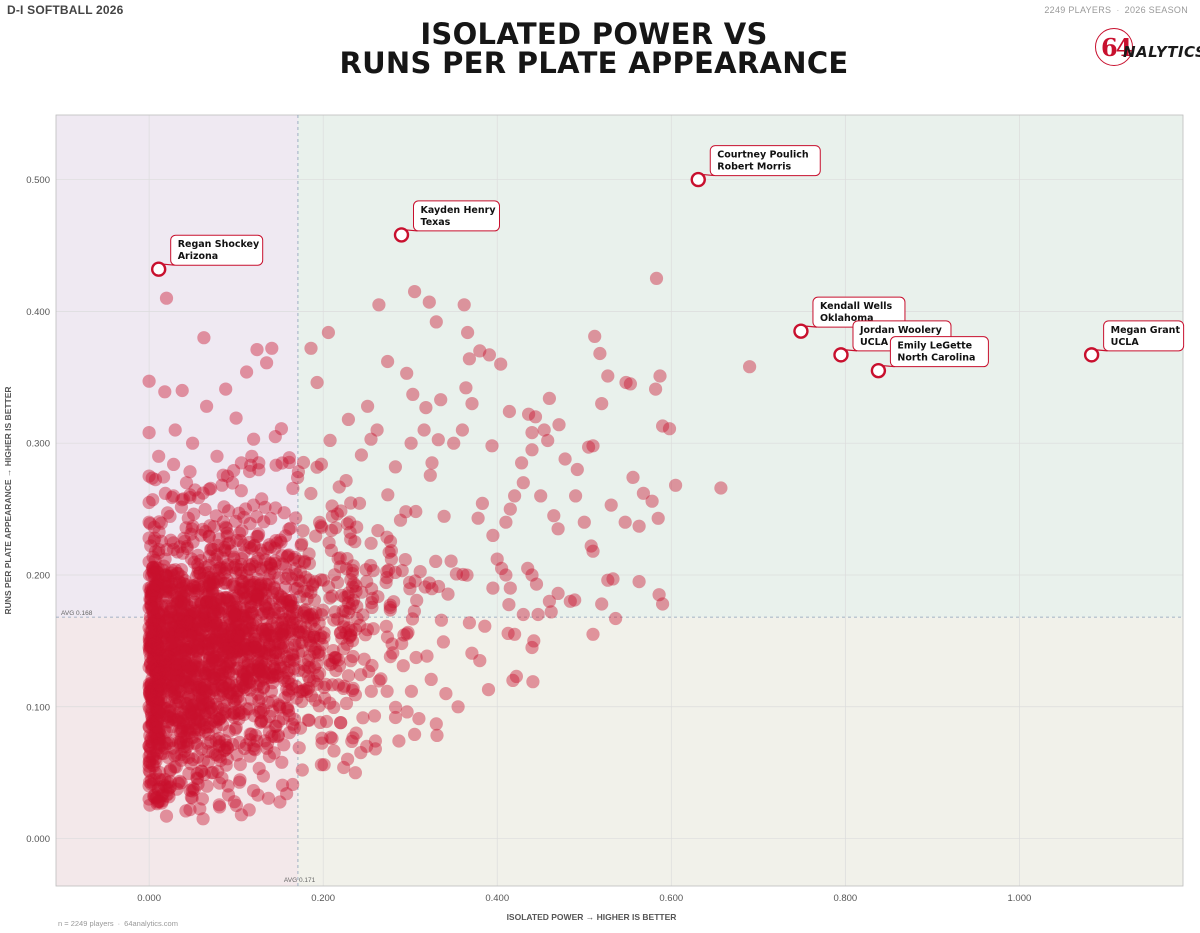 This screenshot has width=1200, height=933. I want to click on callout-connector, so click(709, 175).